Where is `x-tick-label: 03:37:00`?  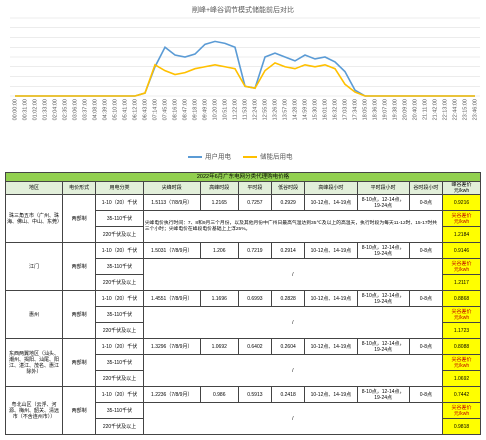
x-tick-label: 03:37:00 is located at coordinates (85, 109).